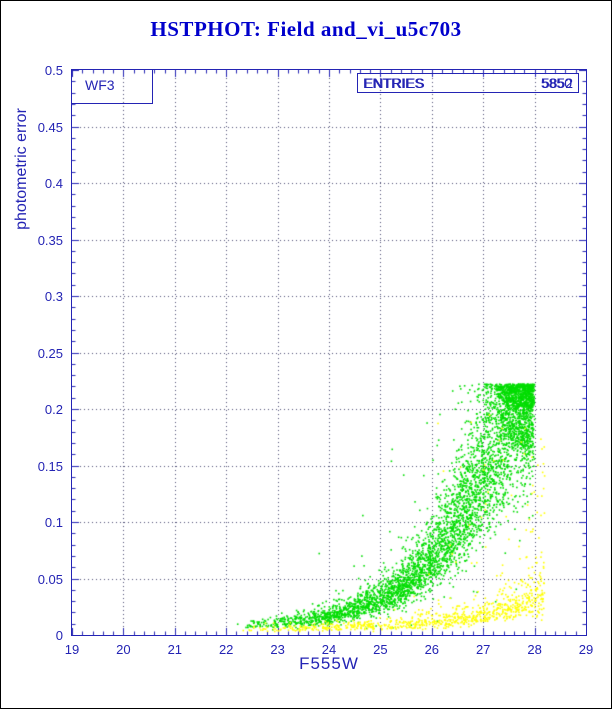  I want to click on panel-label: WF3, so click(100, 85).